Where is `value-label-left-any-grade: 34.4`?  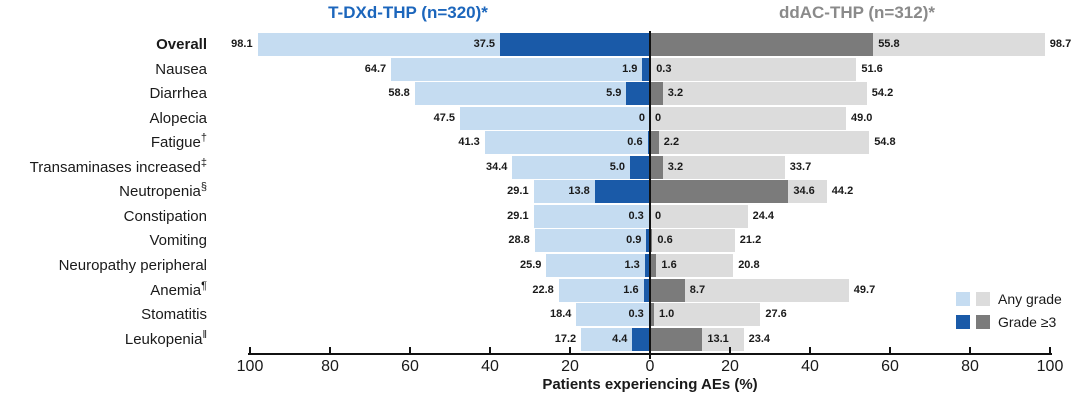 value-label-left-any-grade: 34.4 is located at coordinates (496, 166).